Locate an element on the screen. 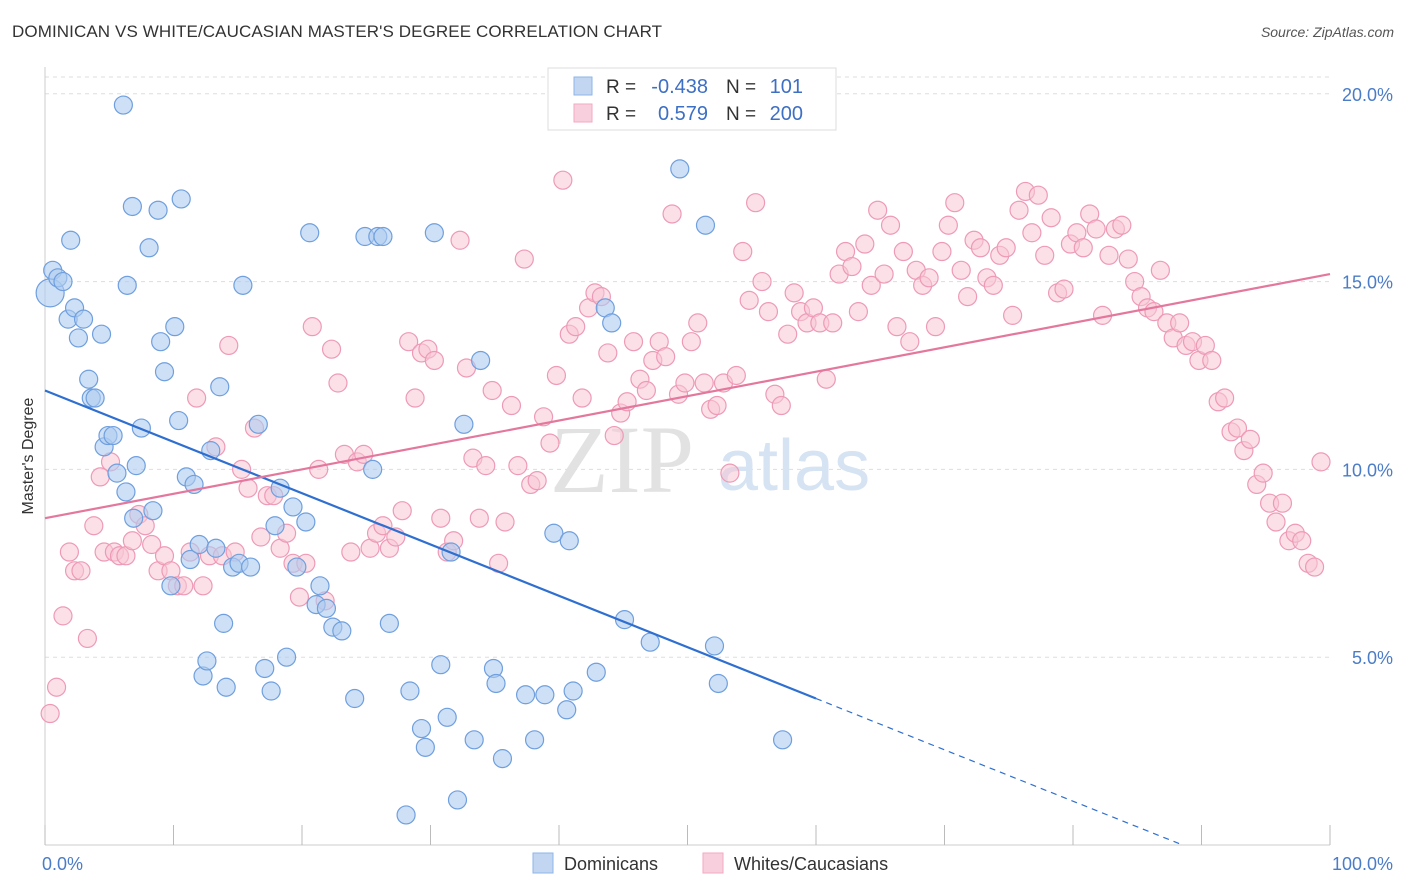 The height and width of the screenshot is (892, 1406). y-tick-label-1: 10.0% is located at coordinates (1367, 470).